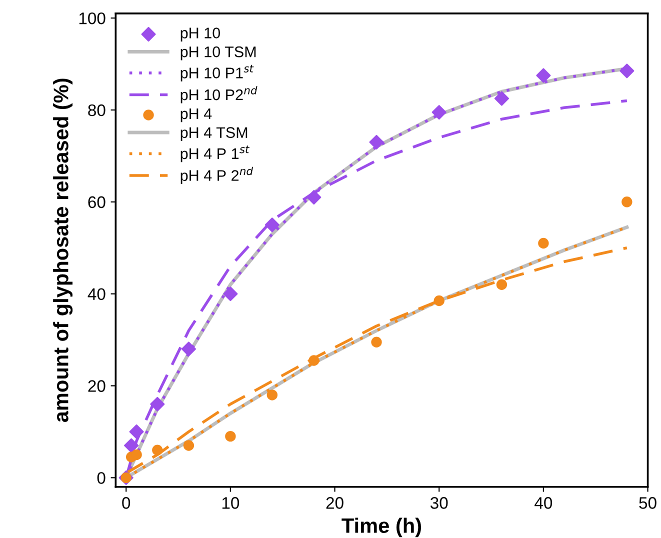  What do you see at coordinates (200, 35) in the screenshot?
I see `legend-label: pH 10` at bounding box center [200, 35].